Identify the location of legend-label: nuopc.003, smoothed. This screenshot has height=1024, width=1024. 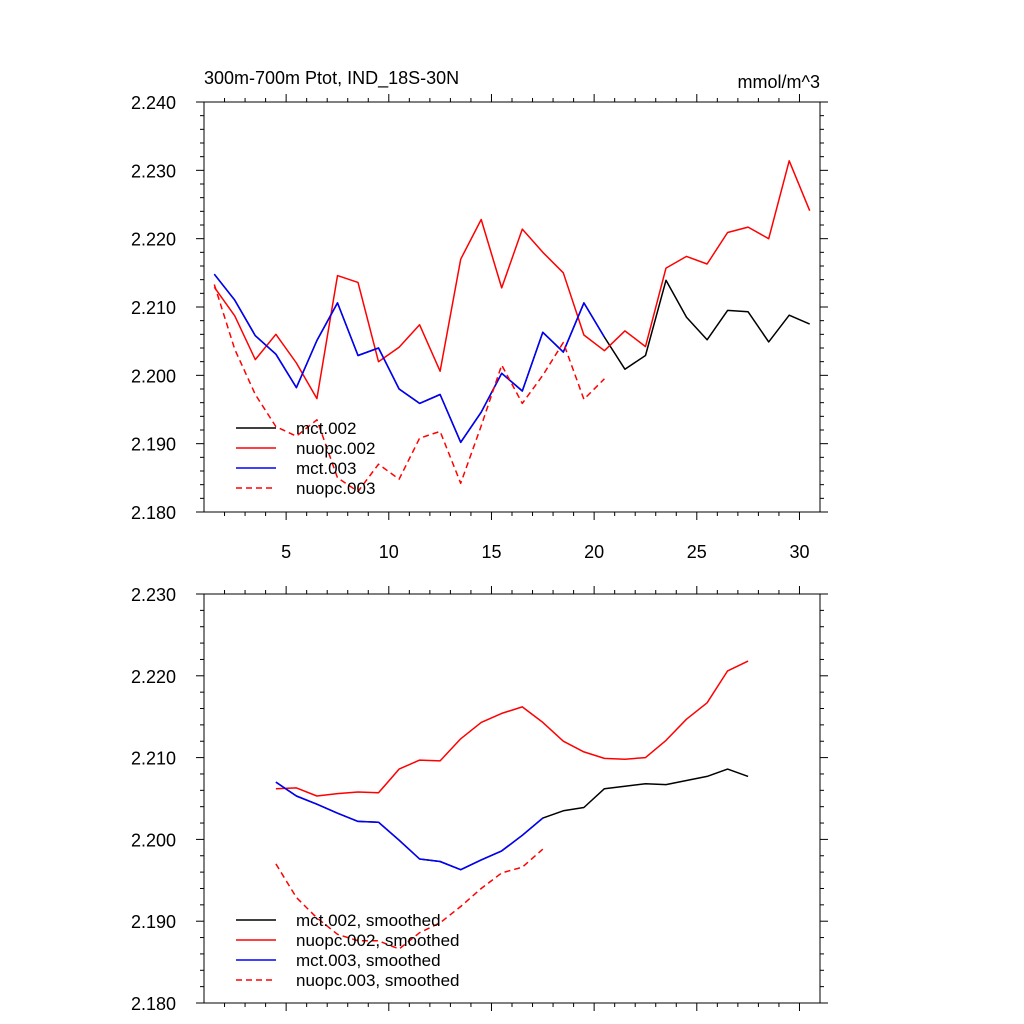
(378, 980).